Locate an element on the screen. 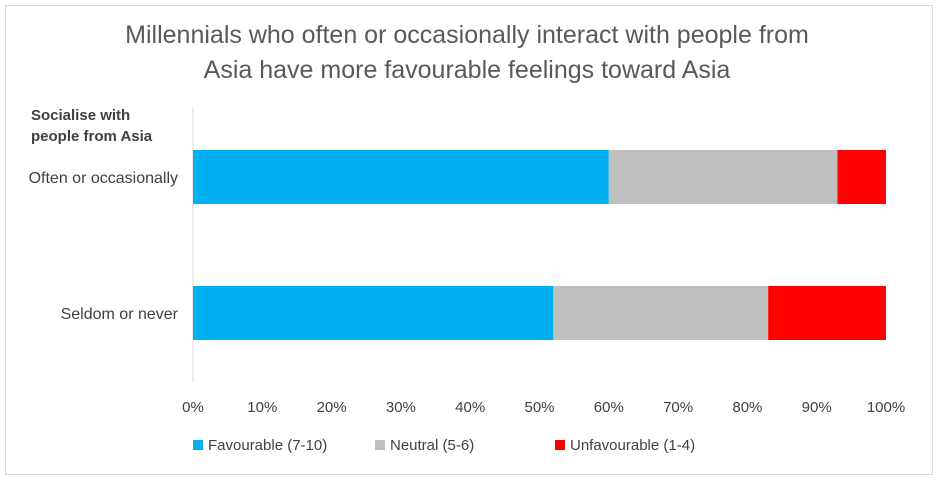 This screenshot has width=940, height=482. x-tick-label-0: 0% is located at coordinates (193, 407).